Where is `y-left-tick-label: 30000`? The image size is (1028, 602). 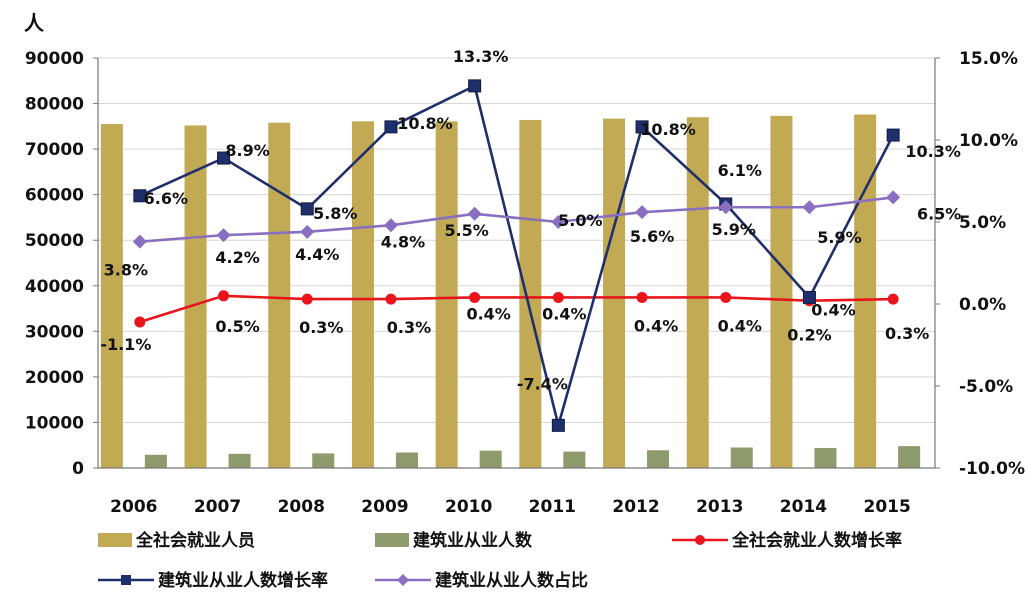 y-left-tick-label: 30000 is located at coordinates (54, 332).